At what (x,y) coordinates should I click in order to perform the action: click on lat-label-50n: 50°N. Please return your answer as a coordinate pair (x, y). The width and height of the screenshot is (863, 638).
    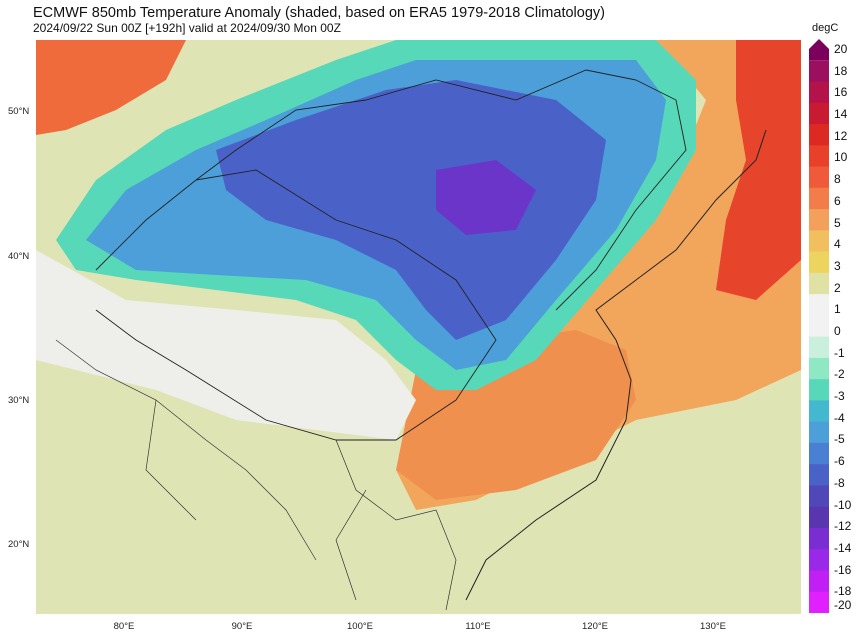
    Looking at the image, I should click on (19, 111).